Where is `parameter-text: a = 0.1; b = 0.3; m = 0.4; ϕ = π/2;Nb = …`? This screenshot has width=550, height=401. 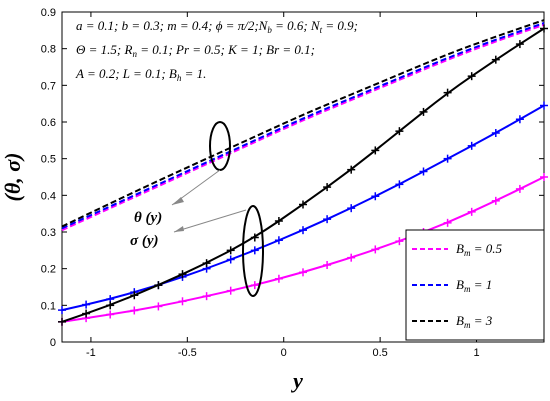
parameter-text: a = 0.1; b = 0.3; m = 0.4; ϕ = π/2;Nb = … is located at coordinates (216, 50).